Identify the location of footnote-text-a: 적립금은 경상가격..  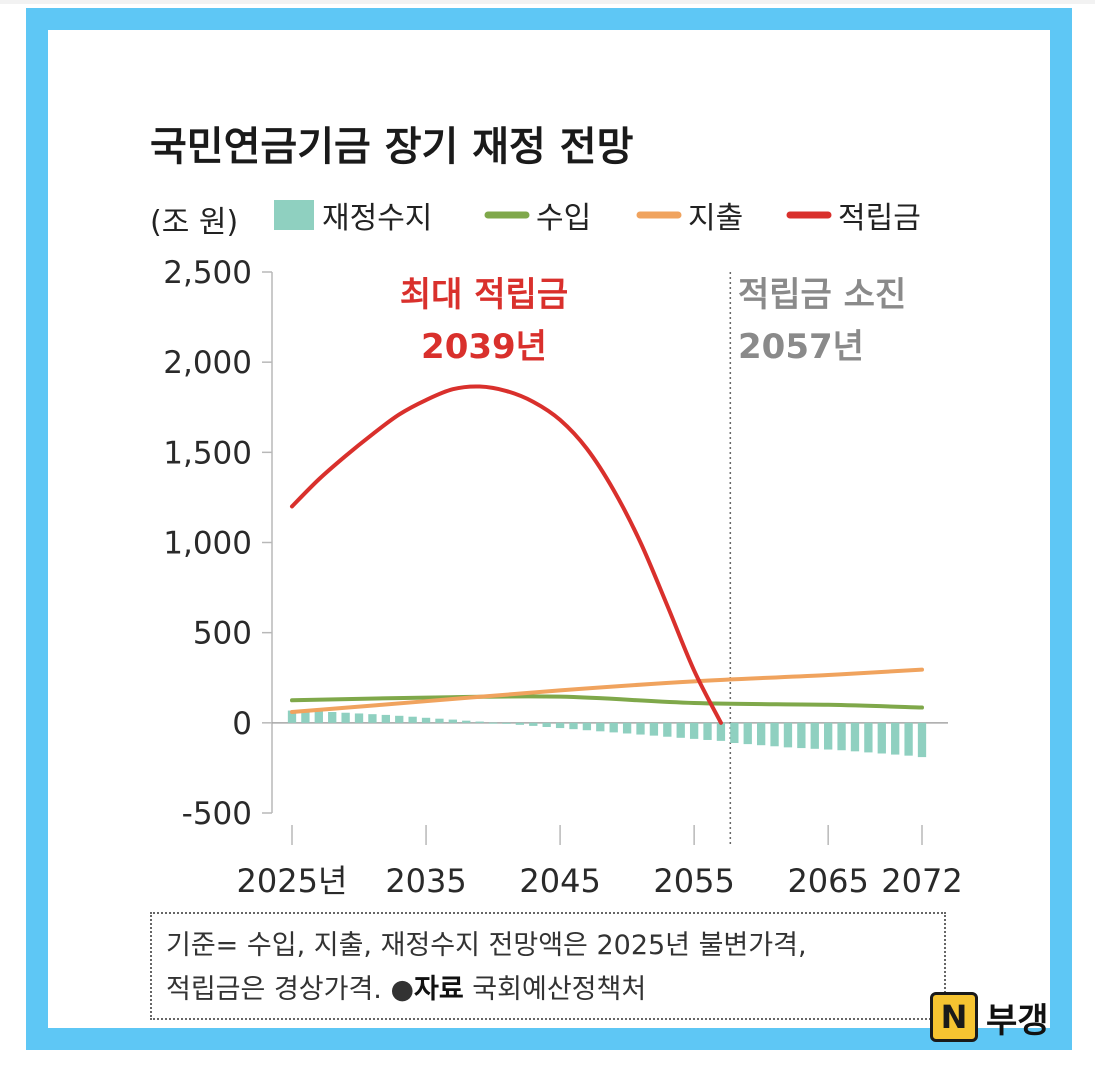
(278, 989).